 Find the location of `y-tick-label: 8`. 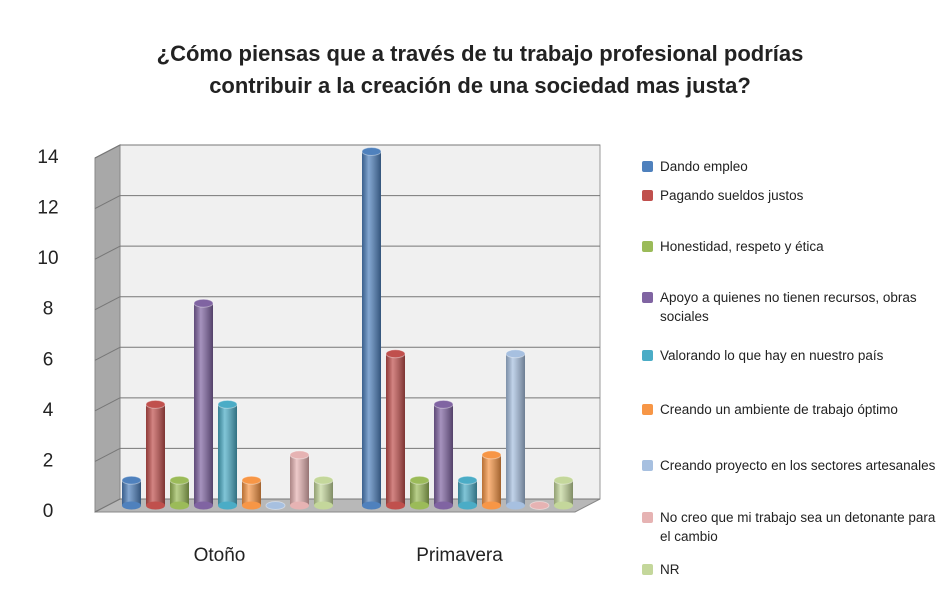

y-tick-label: 8 is located at coordinates (48, 309).